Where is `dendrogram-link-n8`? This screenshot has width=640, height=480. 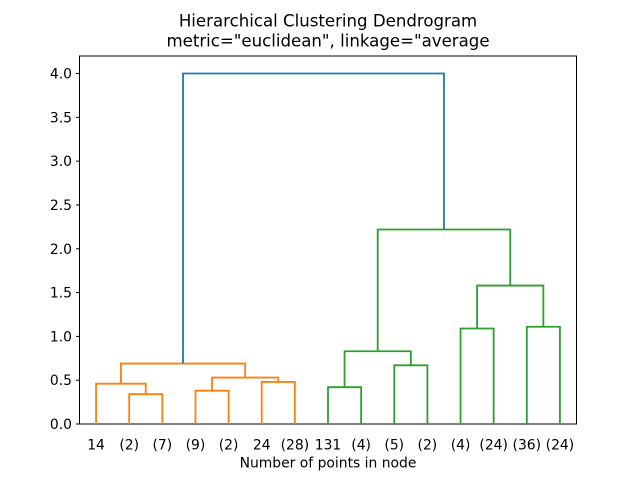 dendrogram-link-n8 is located at coordinates (411, 394).